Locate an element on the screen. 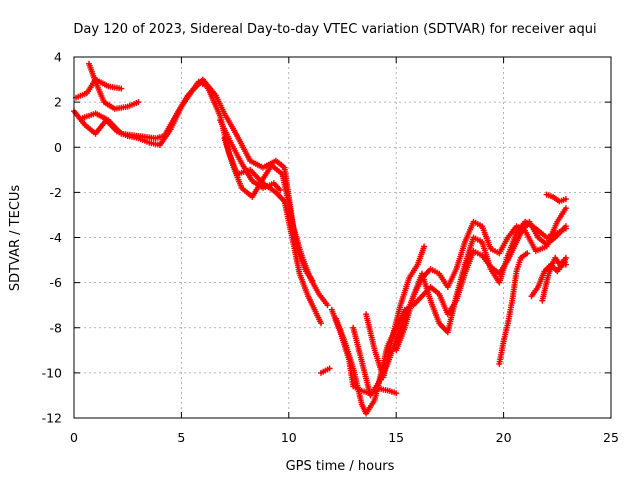 This screenshot has height=480, width=640. x-tick-label: 20 is located at coordinates (504, 437).